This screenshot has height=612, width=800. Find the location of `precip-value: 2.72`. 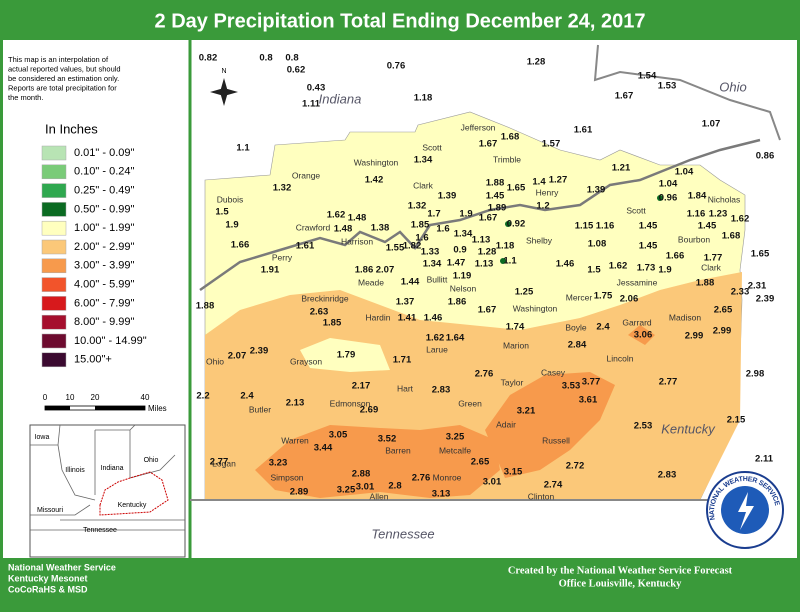

precip-value: 2.72 is located at coordinates (575, 466).